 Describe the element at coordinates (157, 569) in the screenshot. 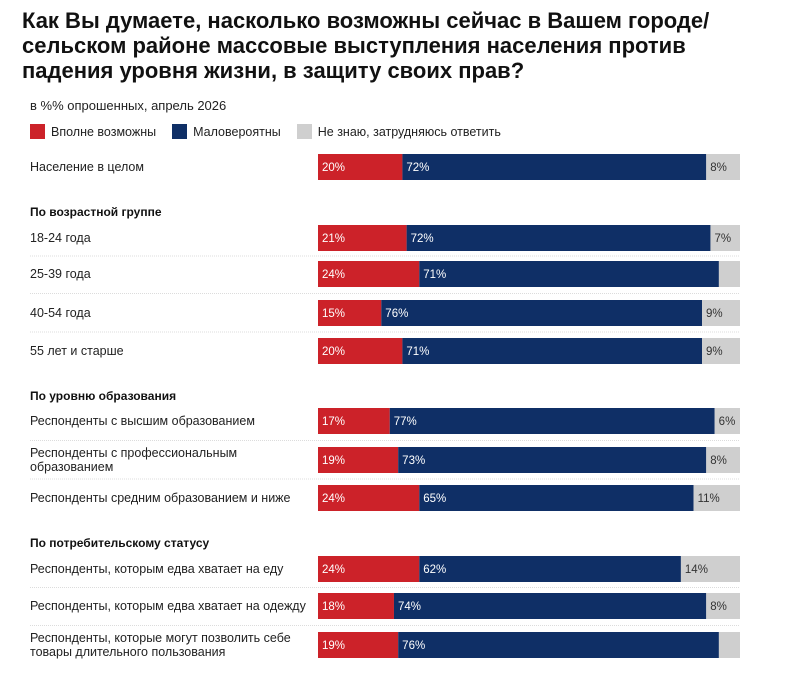

I see `row-label: Респонденты, которым едва хватает на еду` at that location.